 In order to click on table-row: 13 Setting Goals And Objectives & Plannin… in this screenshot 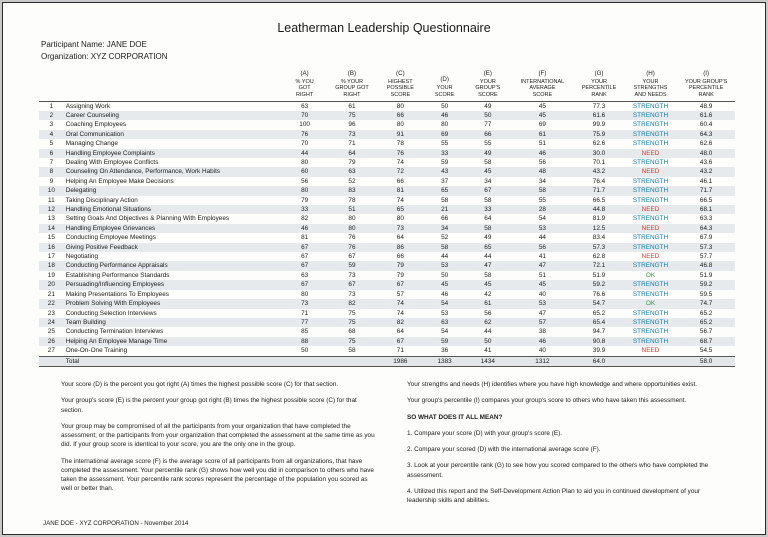, I will do `click(387, 218)`.